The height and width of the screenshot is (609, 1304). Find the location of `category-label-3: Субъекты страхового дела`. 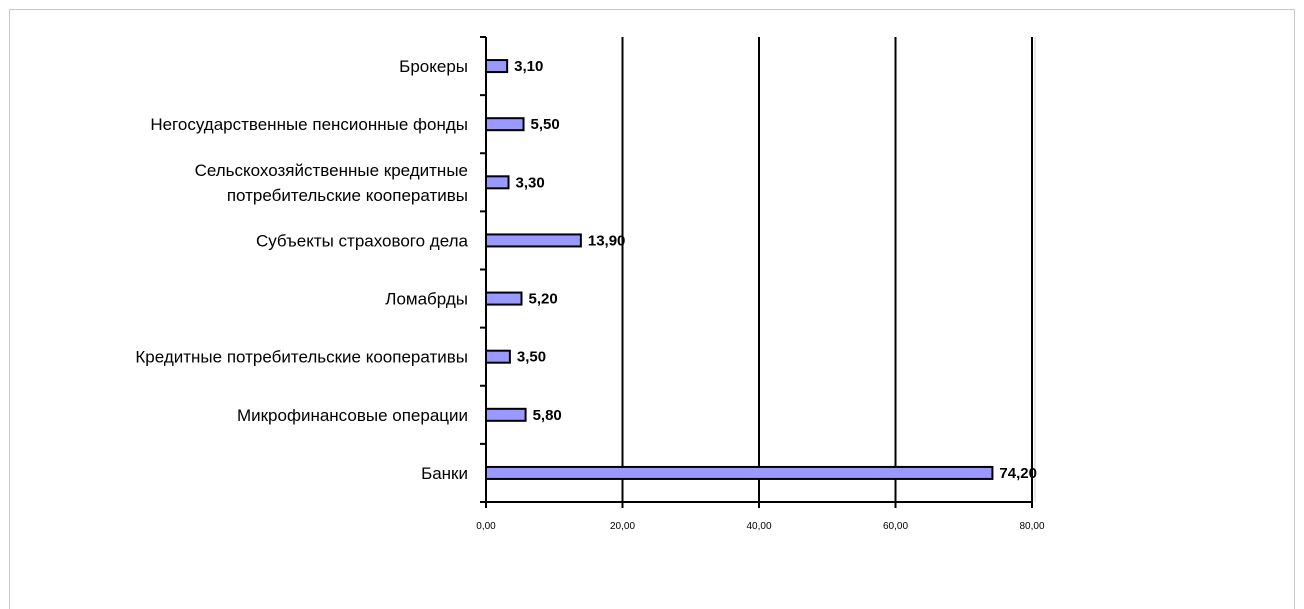

category-label-3: Субъекты страхового дела is located at coordinates (362, 240).